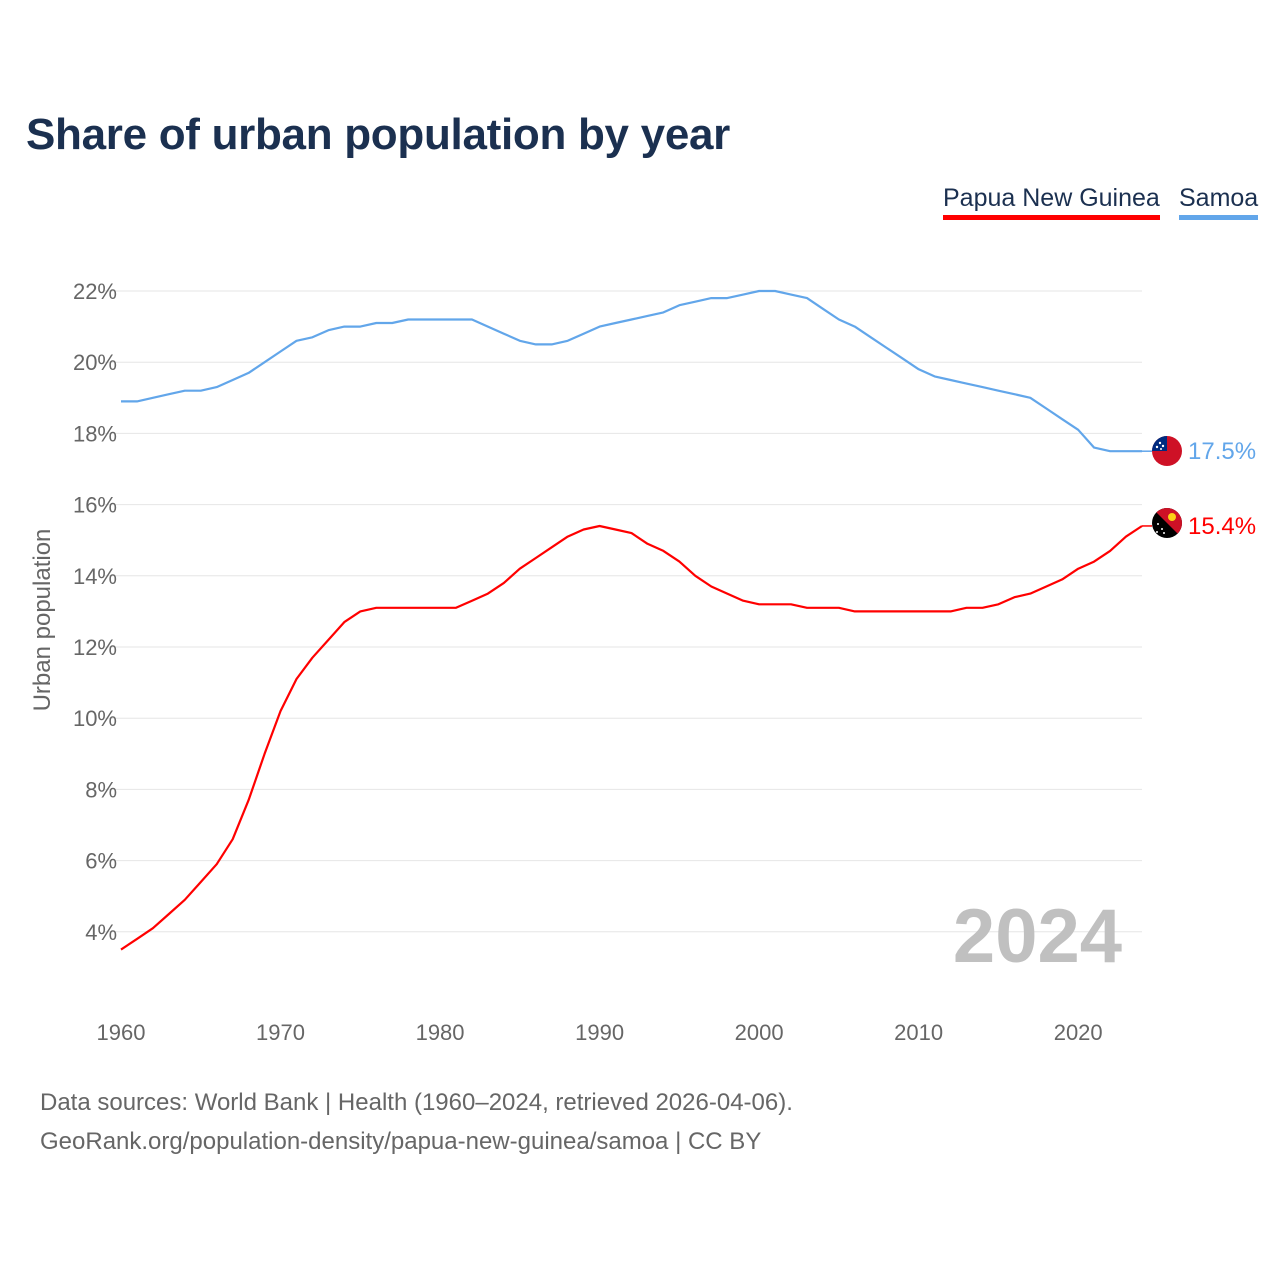 This screenshot has height=1280, width=1280. I want to click on y-axis-label: Urban population, so click(42, 620).